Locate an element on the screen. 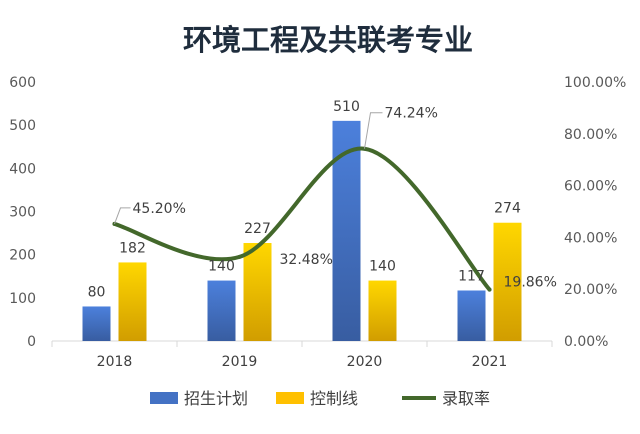 The image size is (640, 434). bar-data-label: 182 is located at coordinates (132, 248).